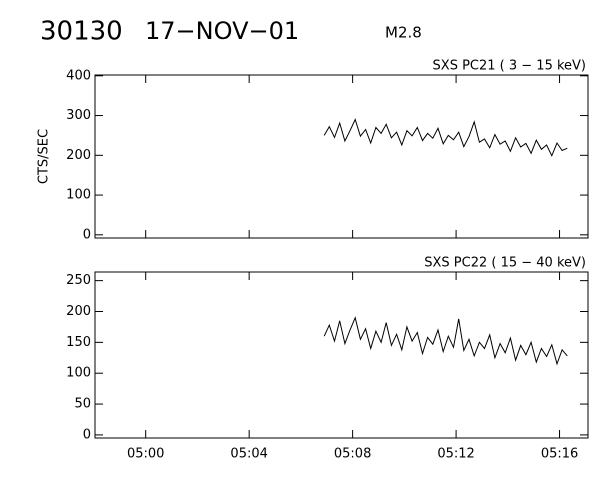  What do you see at coordinates (509, 66) in the screenshot?
I see `panel-title: SXS PC21 ( 3 − 15 keV)` at bounding box center [509, 66].